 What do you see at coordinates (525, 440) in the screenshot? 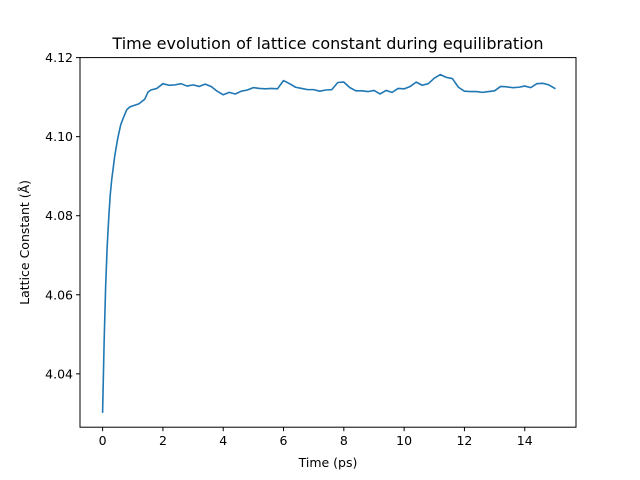
I see `x-tick-label: 14` at bounding box center [525, 440].